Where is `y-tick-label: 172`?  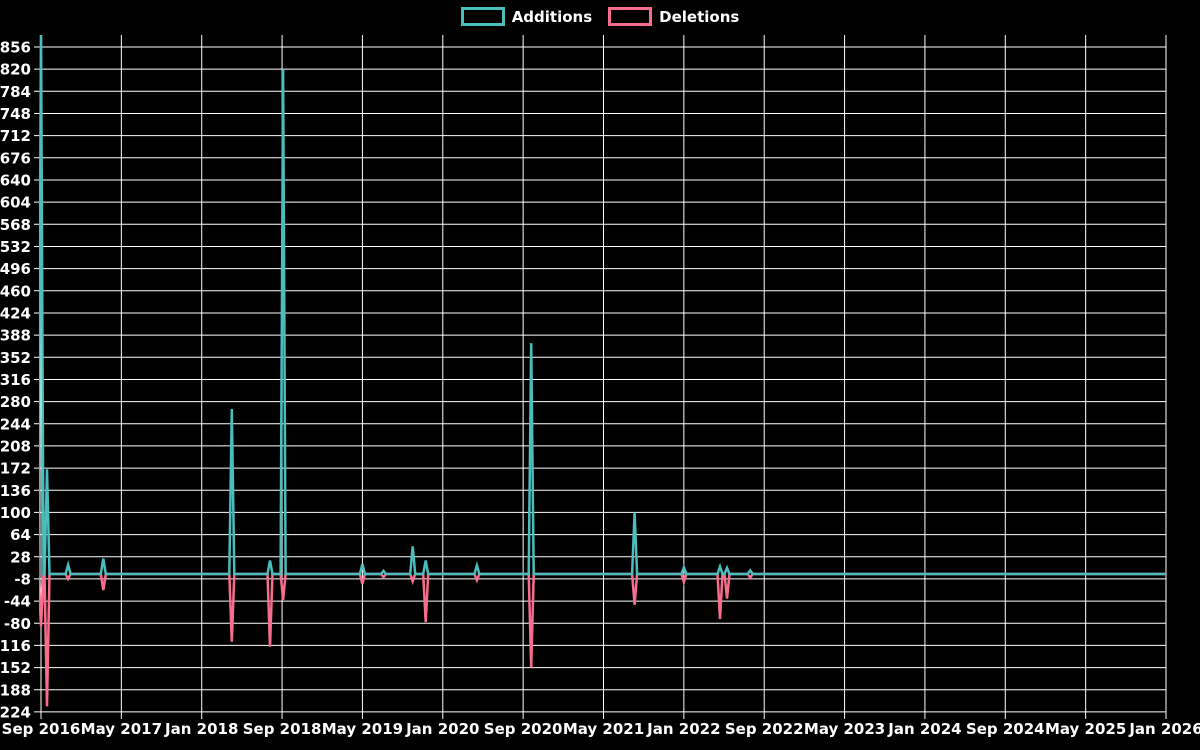
y-tick-label: 172 is located at coordinates (15, 469).